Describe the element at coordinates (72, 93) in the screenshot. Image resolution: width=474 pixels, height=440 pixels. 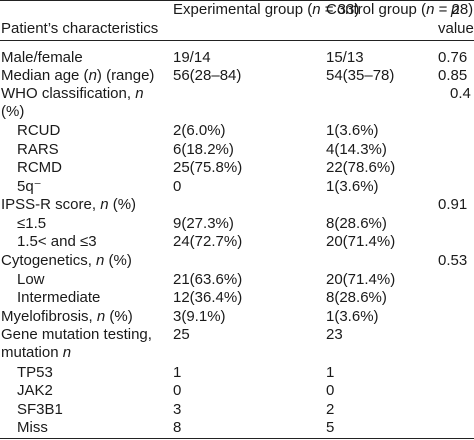
I see `row-label: WHO classification, n` at that location.